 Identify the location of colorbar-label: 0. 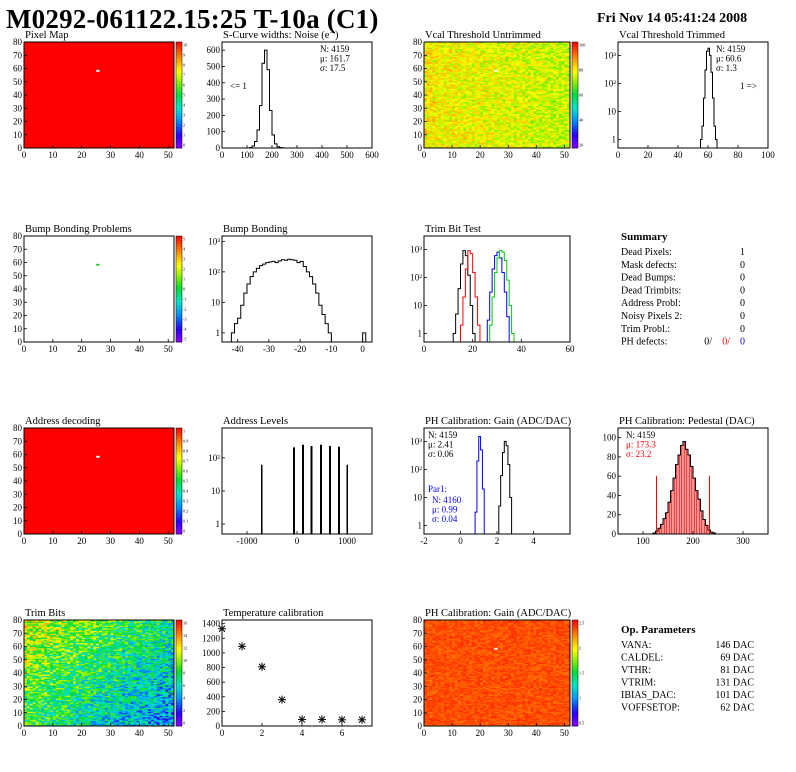
(184, 531).